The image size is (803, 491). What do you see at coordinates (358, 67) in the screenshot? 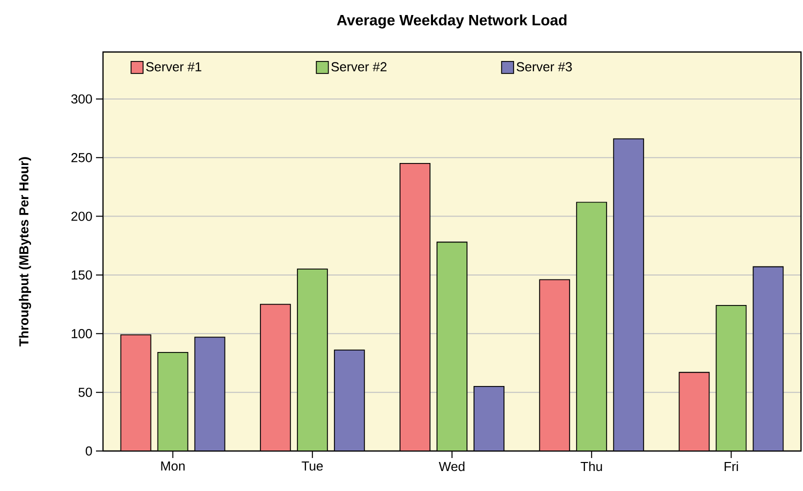
I see `legend-label: Server #2` at bounding box center [358, 67].